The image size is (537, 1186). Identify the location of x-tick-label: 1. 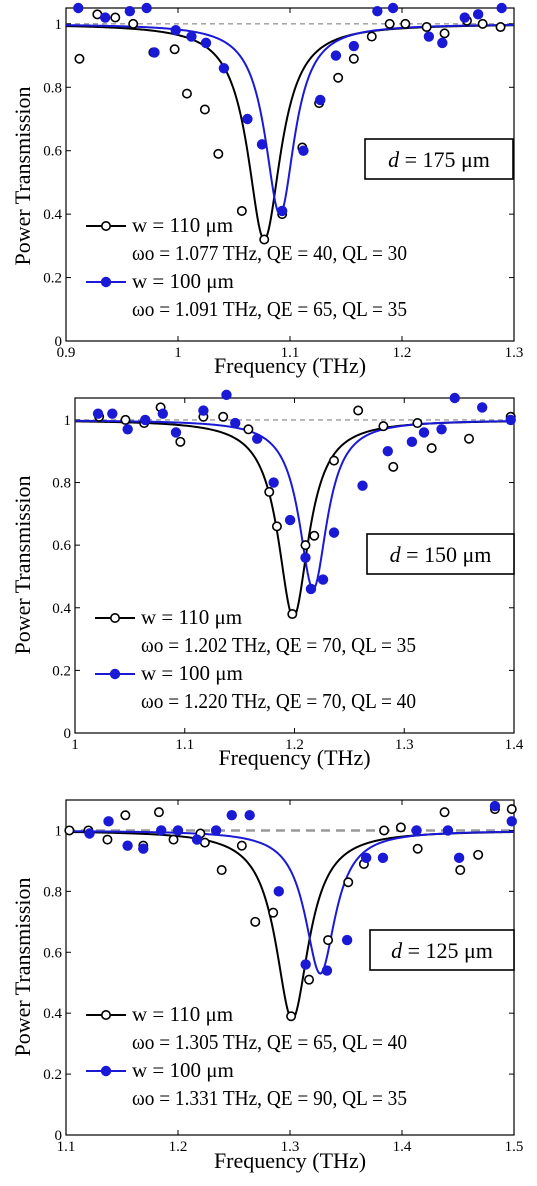
(75, 745).